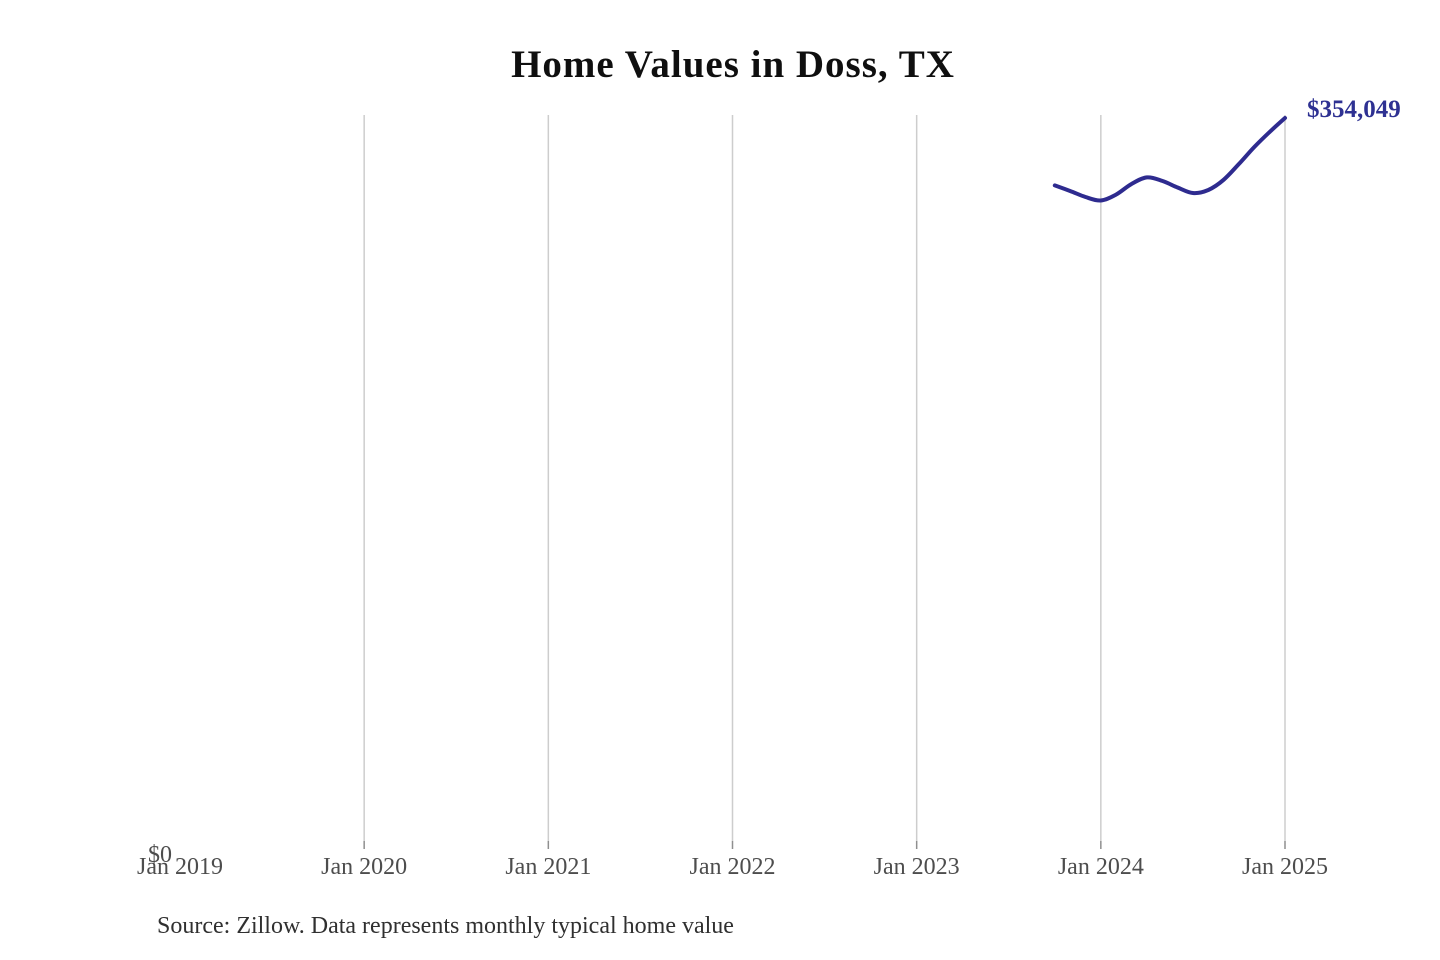 The height and width of the screenshot is (960, 1440). I want to click on x-axis-tick-label: Jan 2023, so click(916, 867).